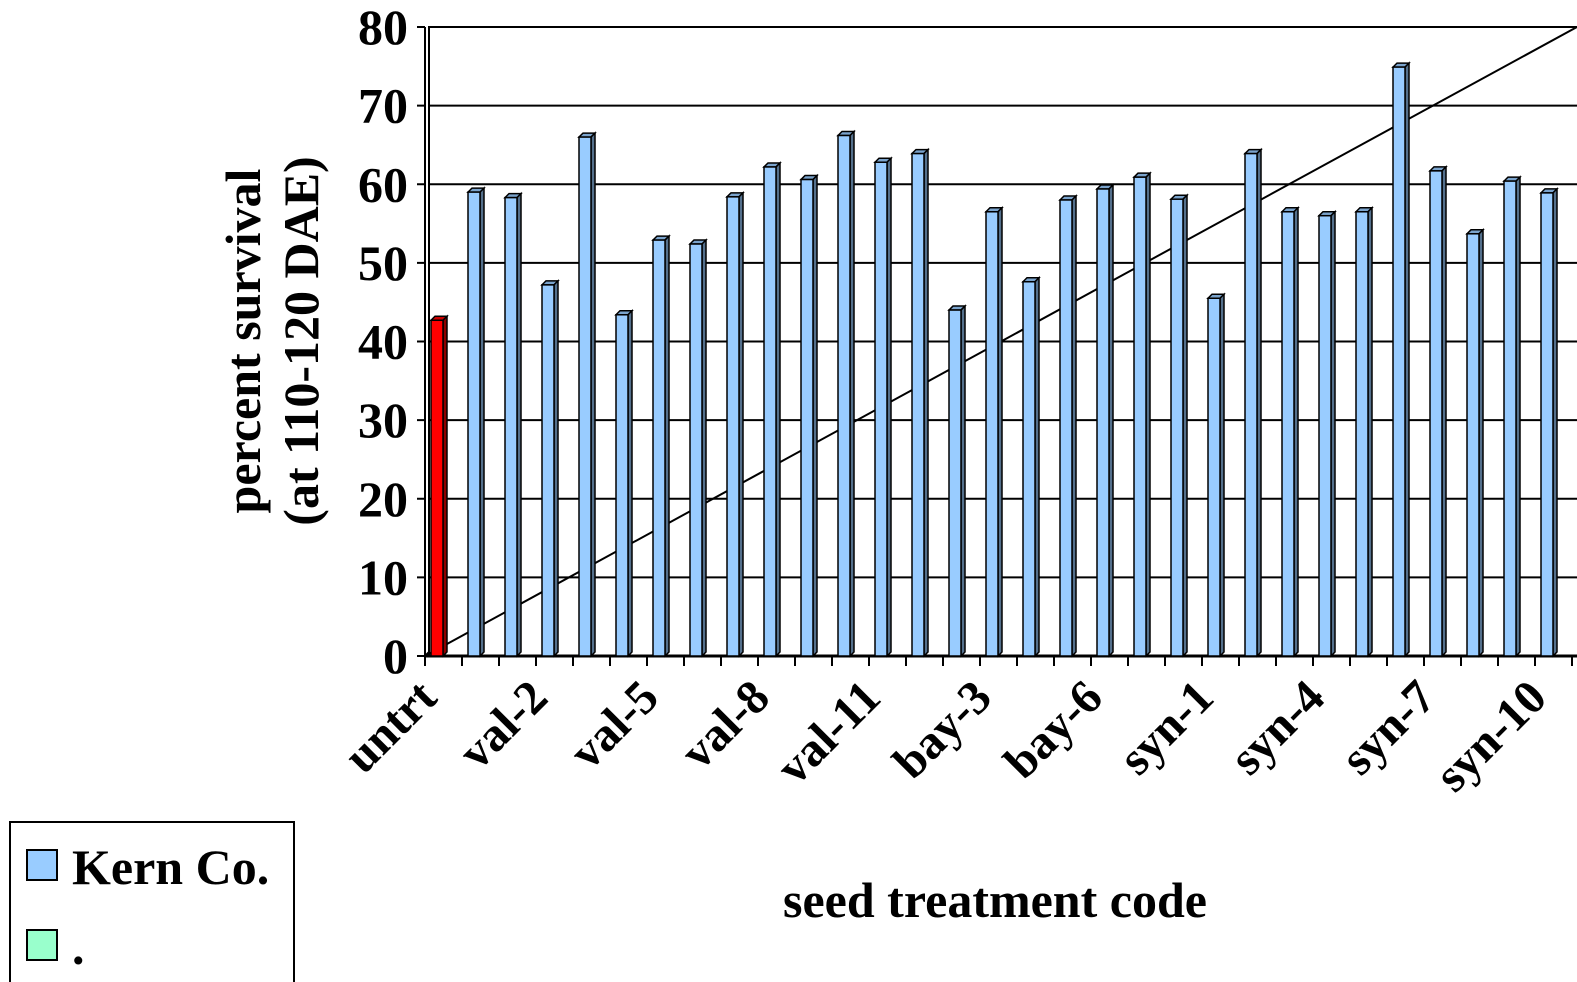 The width and height of the screenshot is (1577, 982). I want to click on y-tick-label: 10, so click(383, 577).